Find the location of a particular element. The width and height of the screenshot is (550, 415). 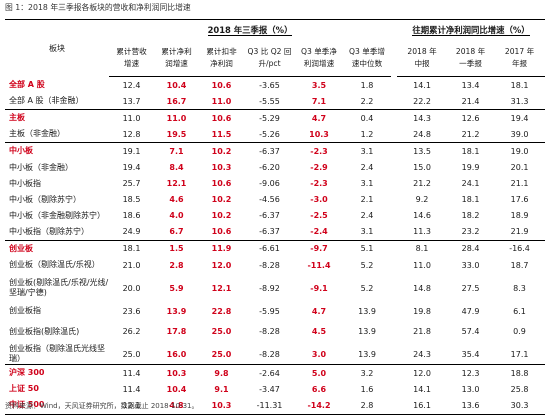

column-gap is located at coordinates (394, 48).